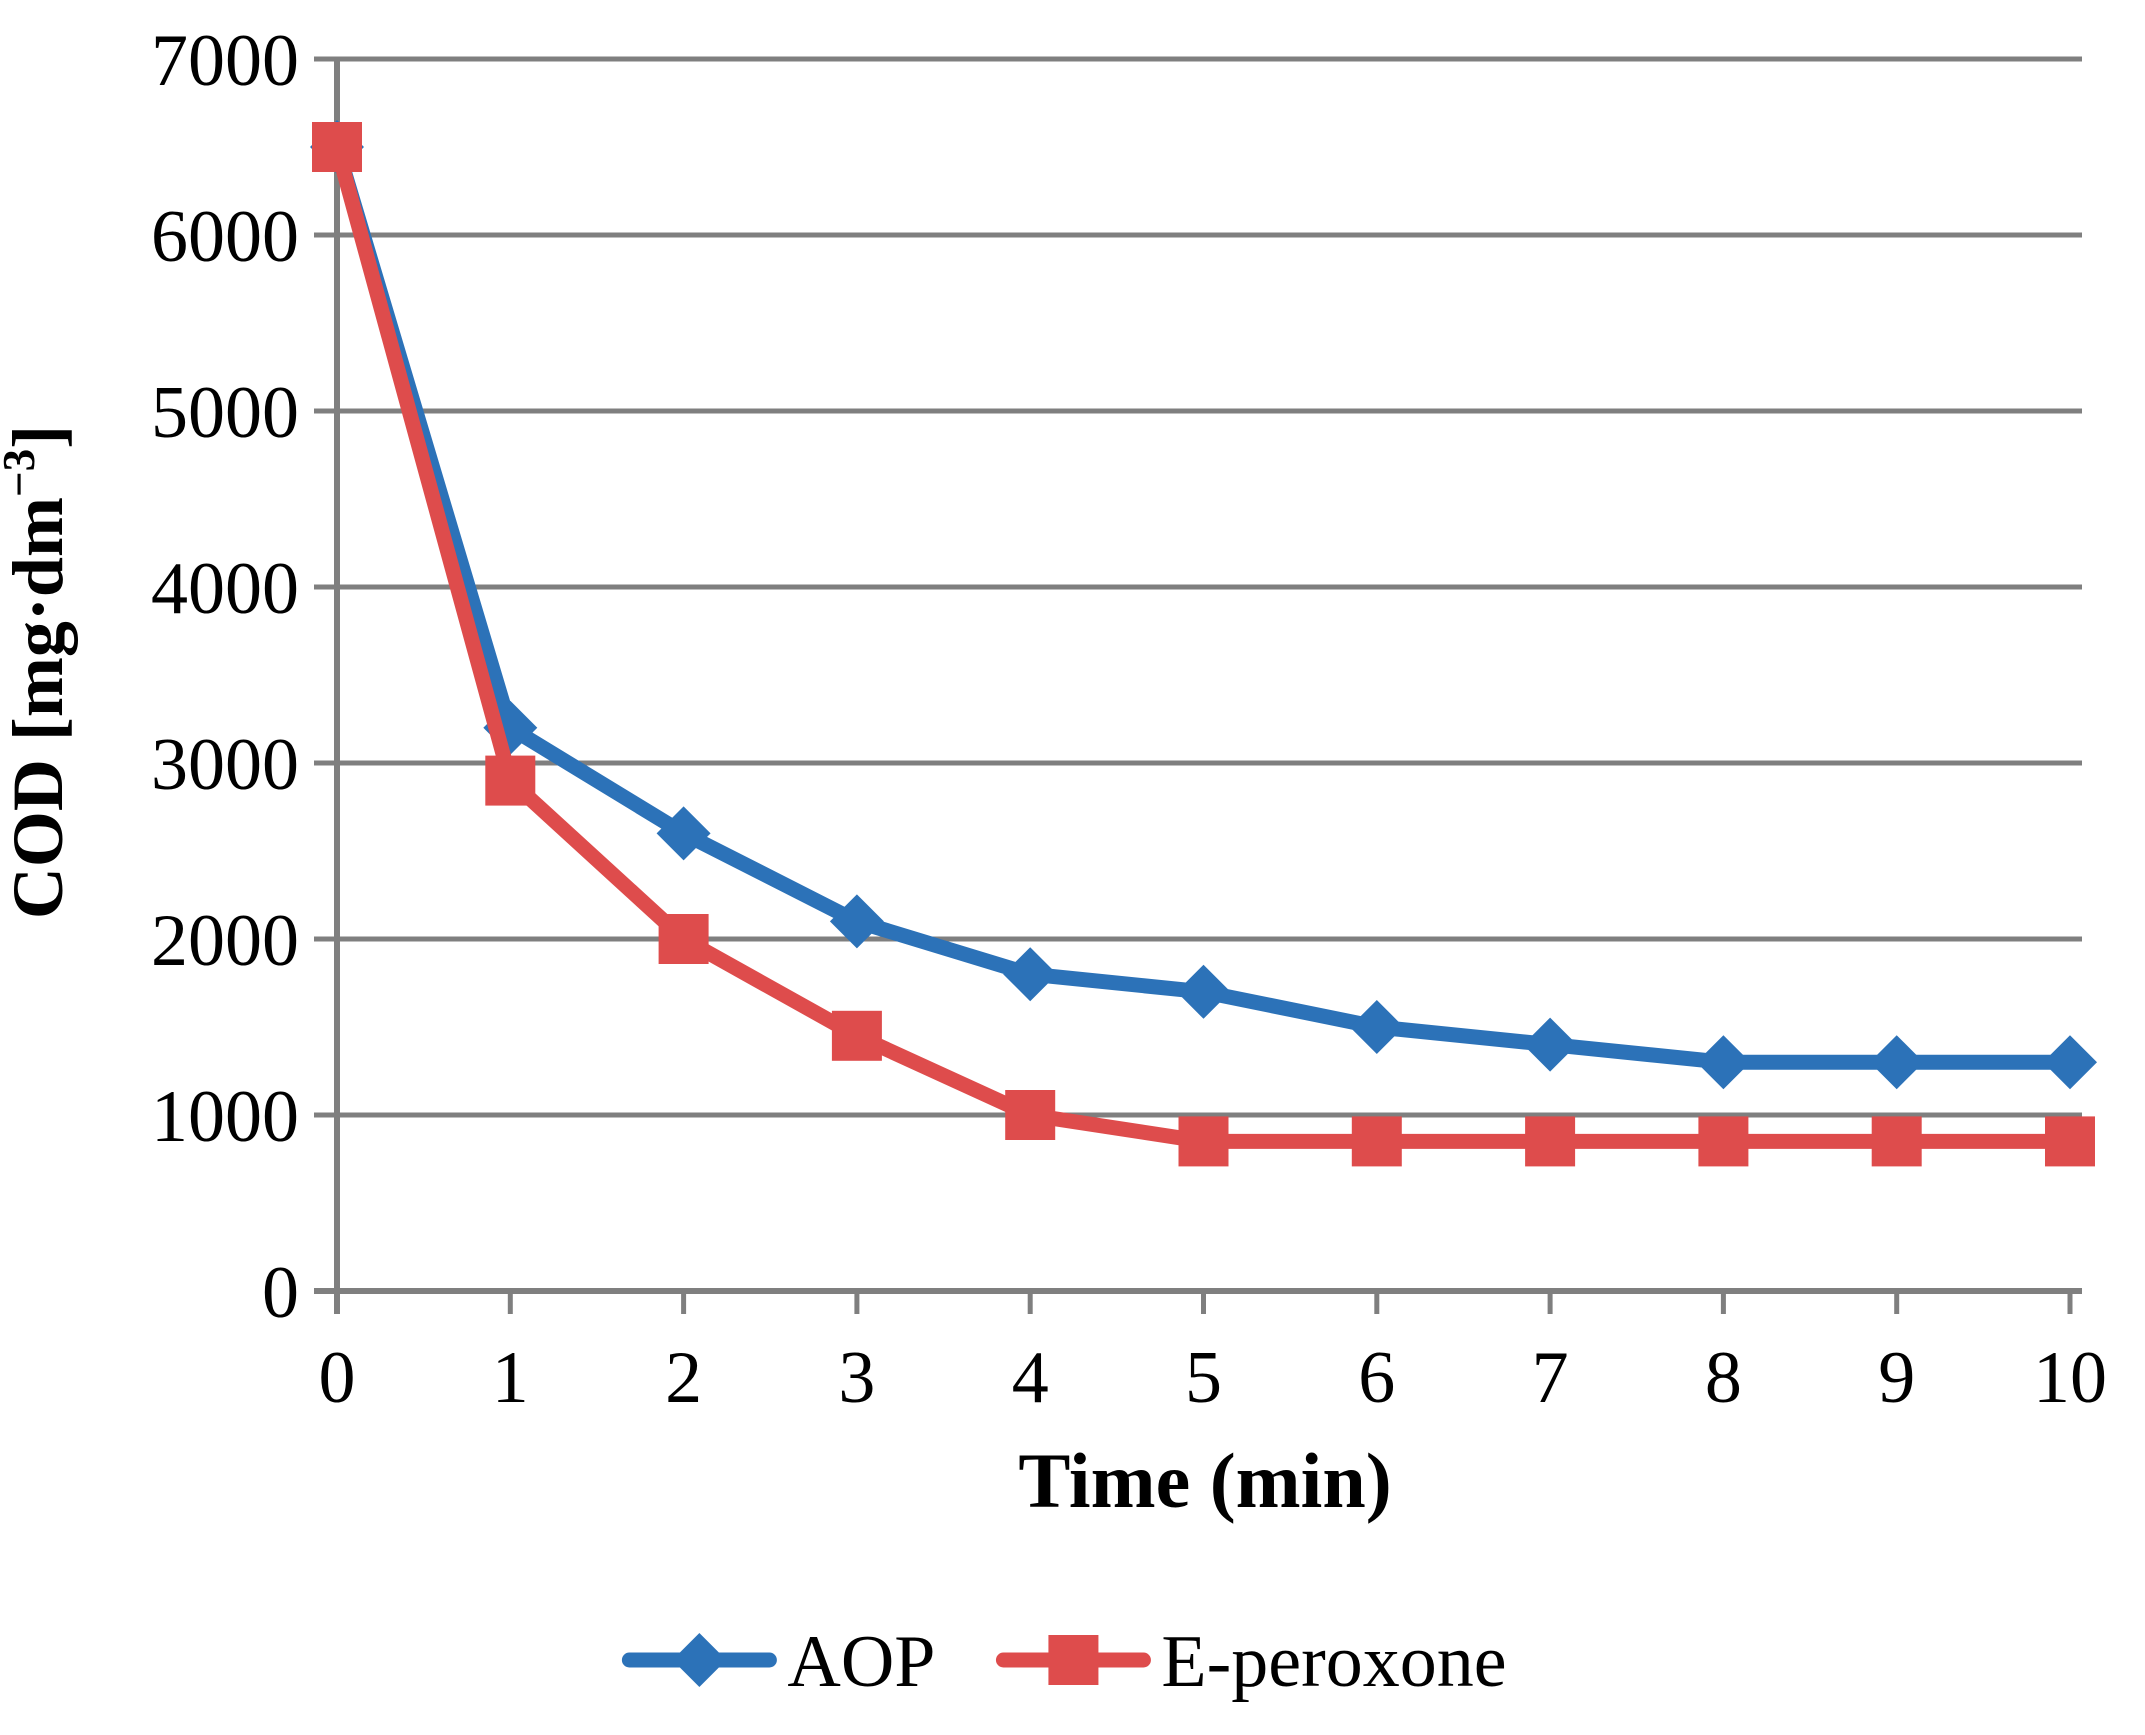 The width and height of the screenshot is (2145, 1735). Describe the element at coordinates (225, 589) in the screenshot. I see `y-tick-label-4000: 4000` at that location.